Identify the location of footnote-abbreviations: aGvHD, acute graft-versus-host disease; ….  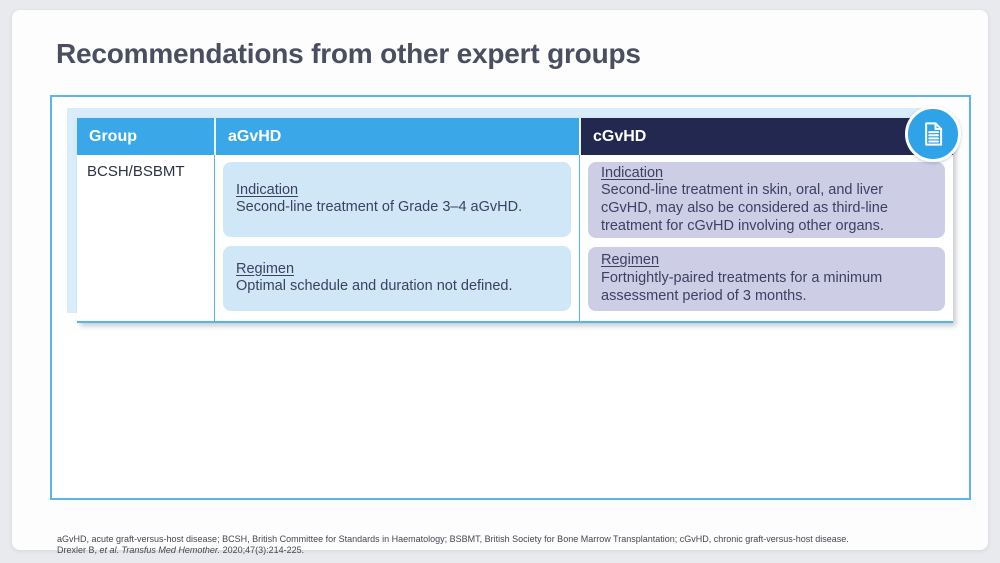
(453, 539).